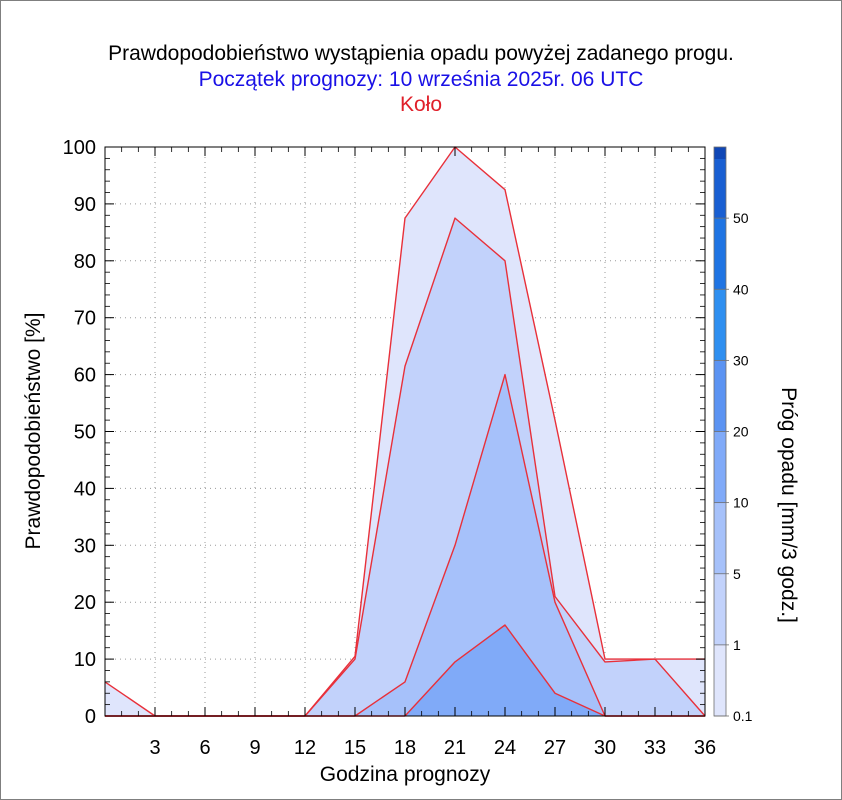 This screenshot has height=800, width=842. What do you see at coordinates (85, 205) in the screenshot?
I see `y-tick-label: 90` at bounding box center [85, 205].